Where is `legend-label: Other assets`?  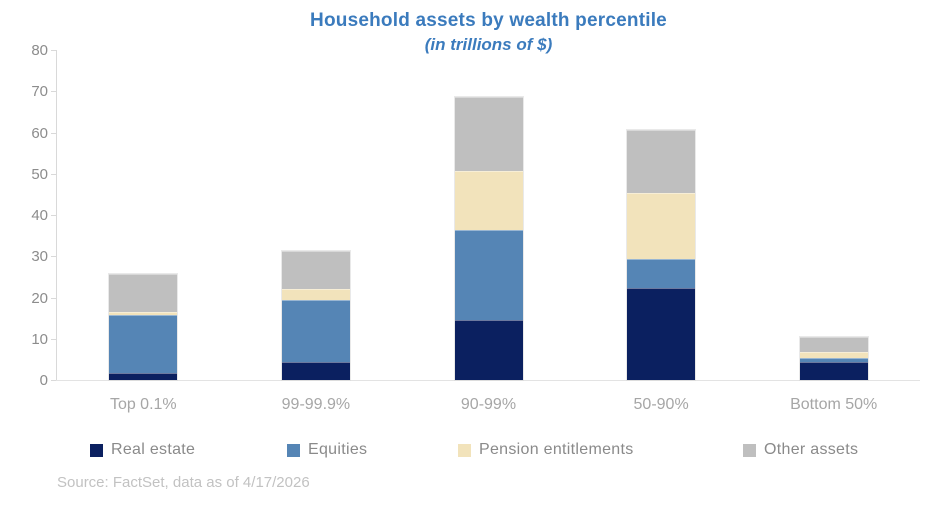
legend-label: Other assets is located at coordinates (811, 449).